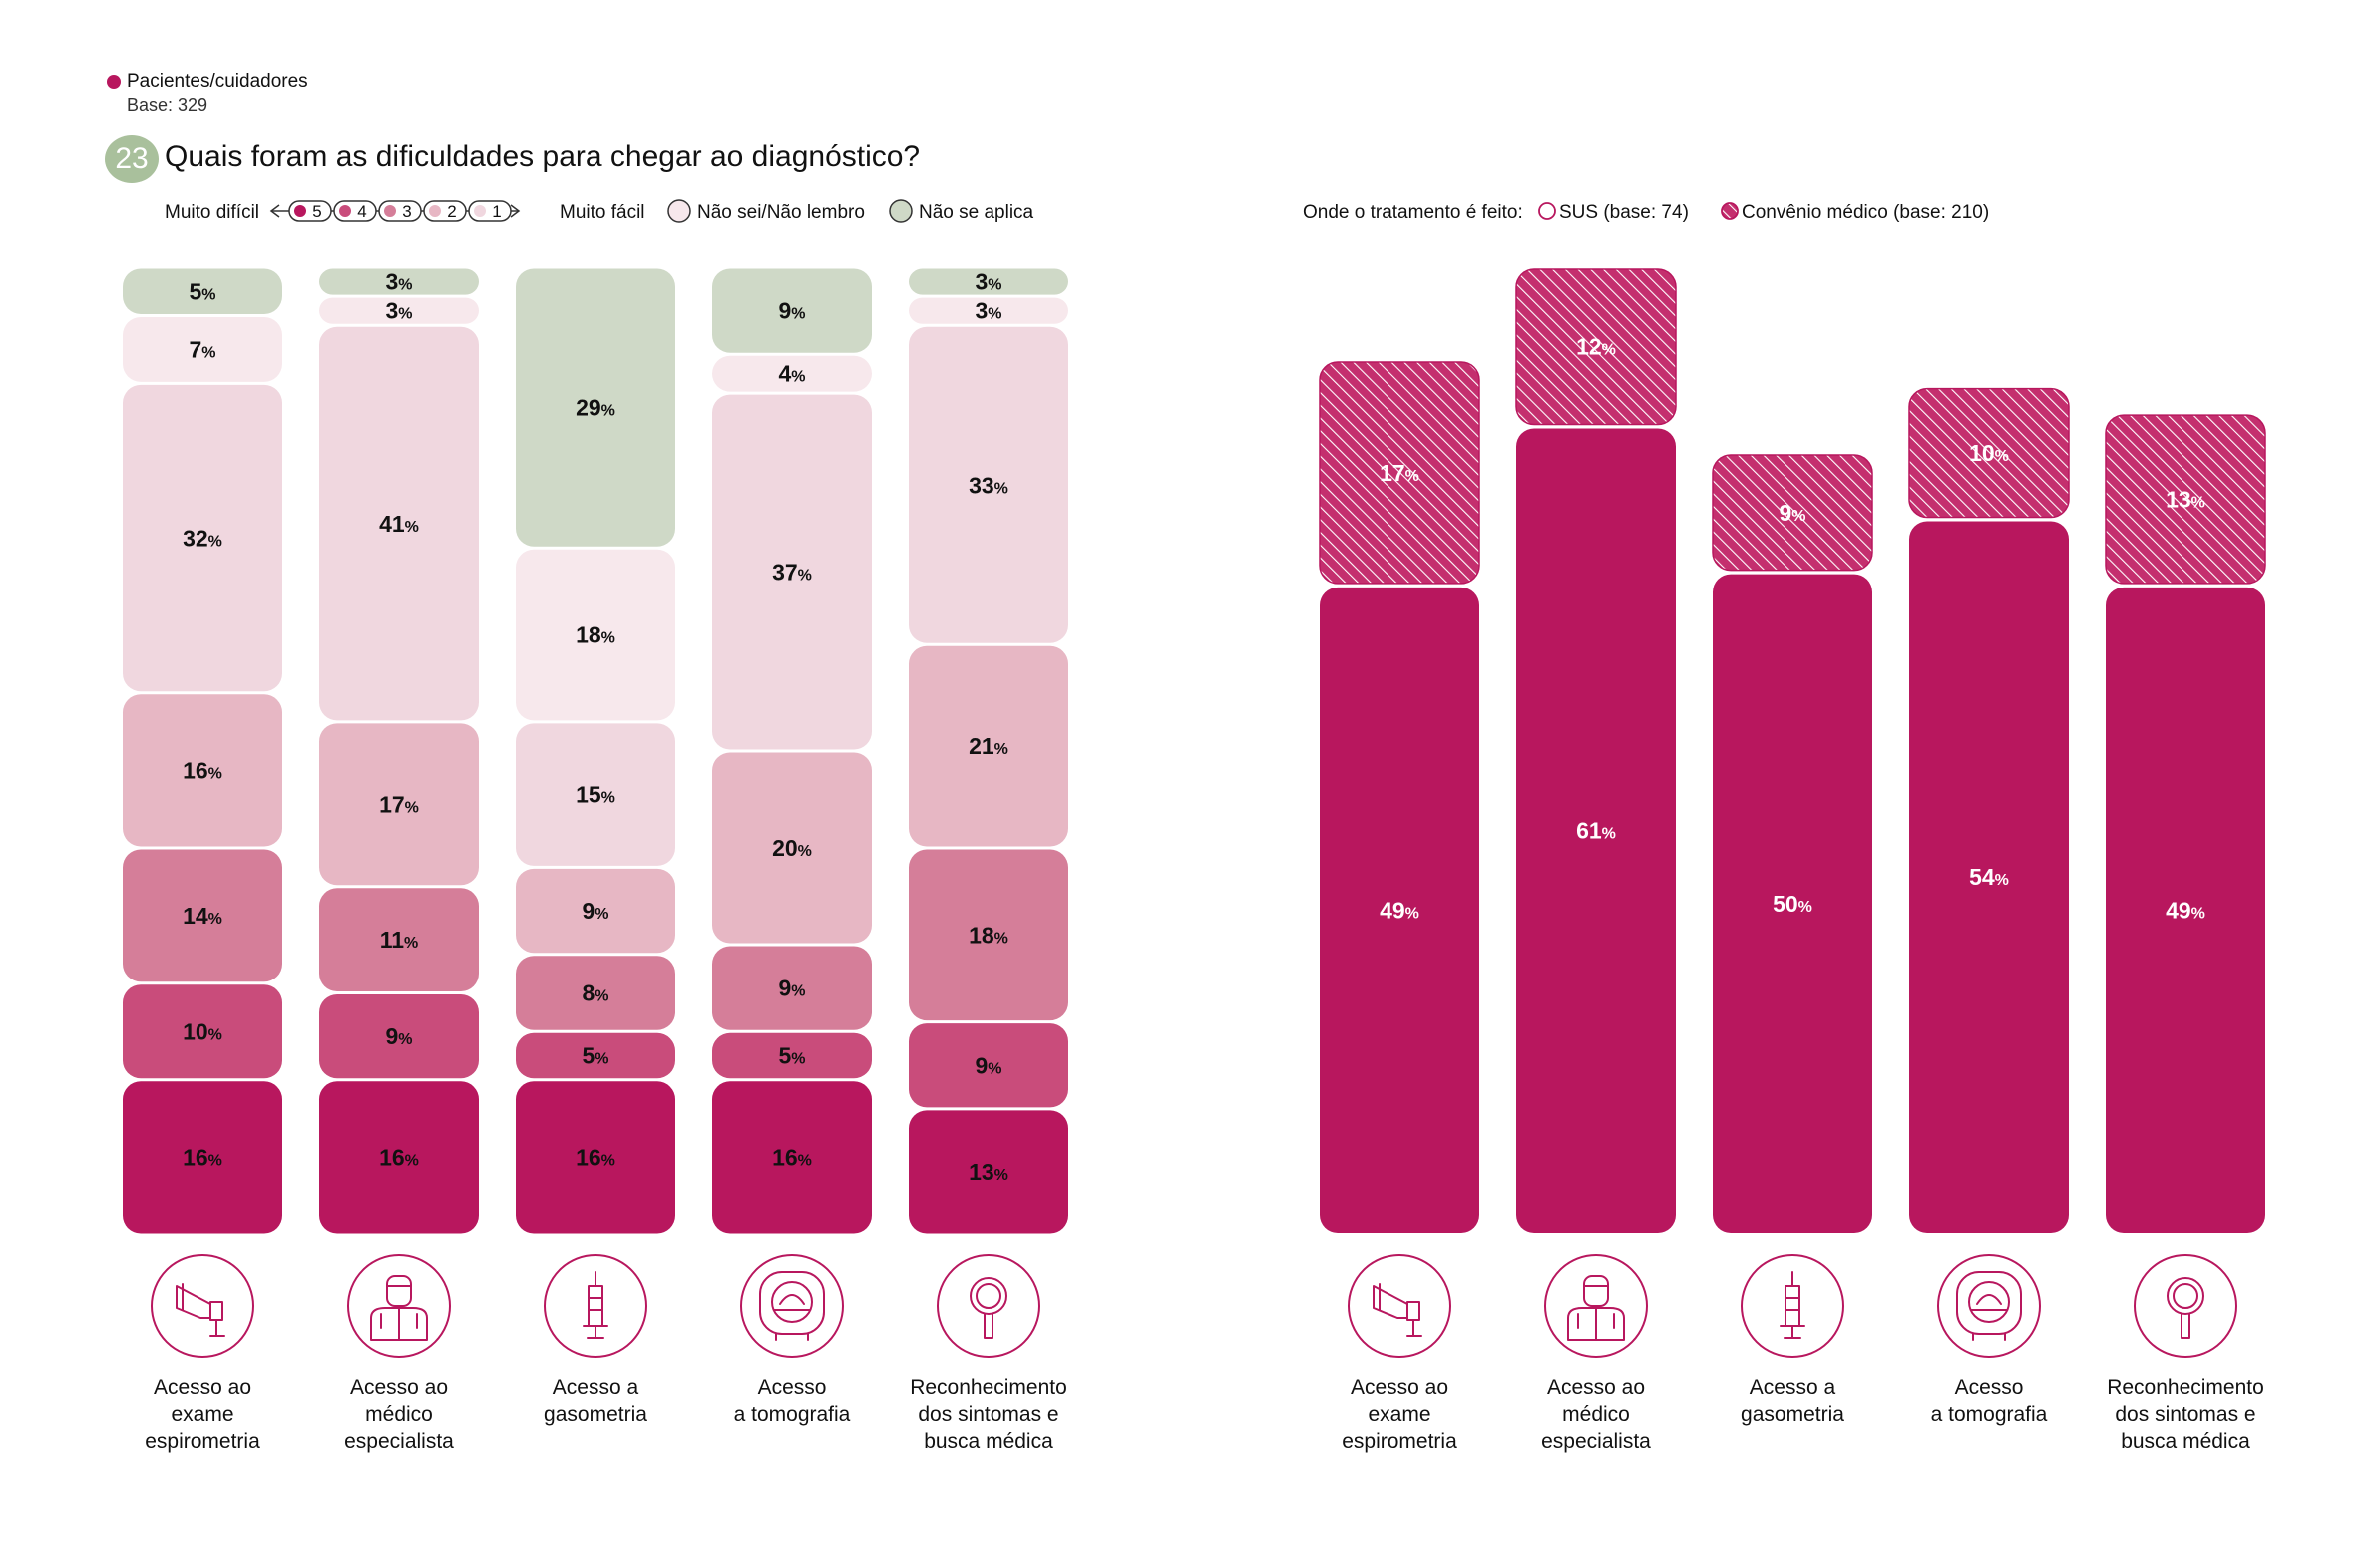  I want to click on category-icons, so click(1194, 1306).